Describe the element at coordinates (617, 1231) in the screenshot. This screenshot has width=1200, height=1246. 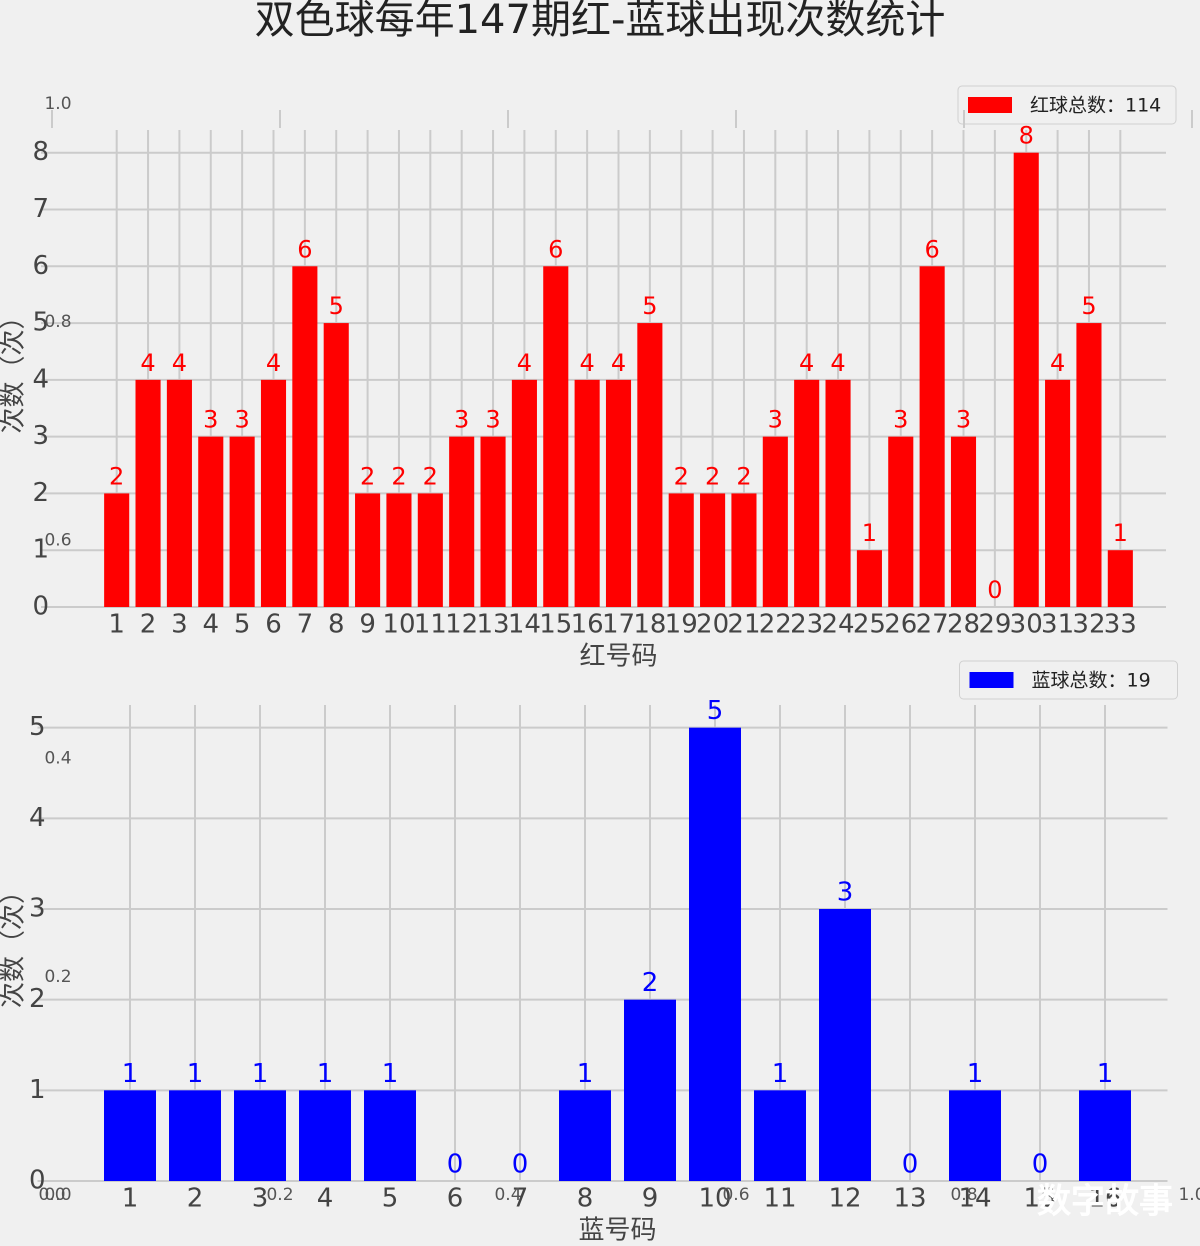
I see `x-axis-label: 蓝号码` at that location.